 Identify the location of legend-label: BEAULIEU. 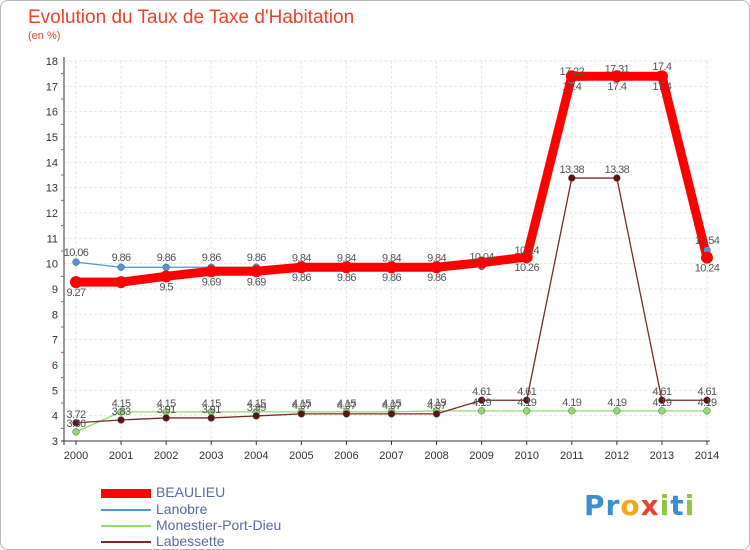
(191, 492).